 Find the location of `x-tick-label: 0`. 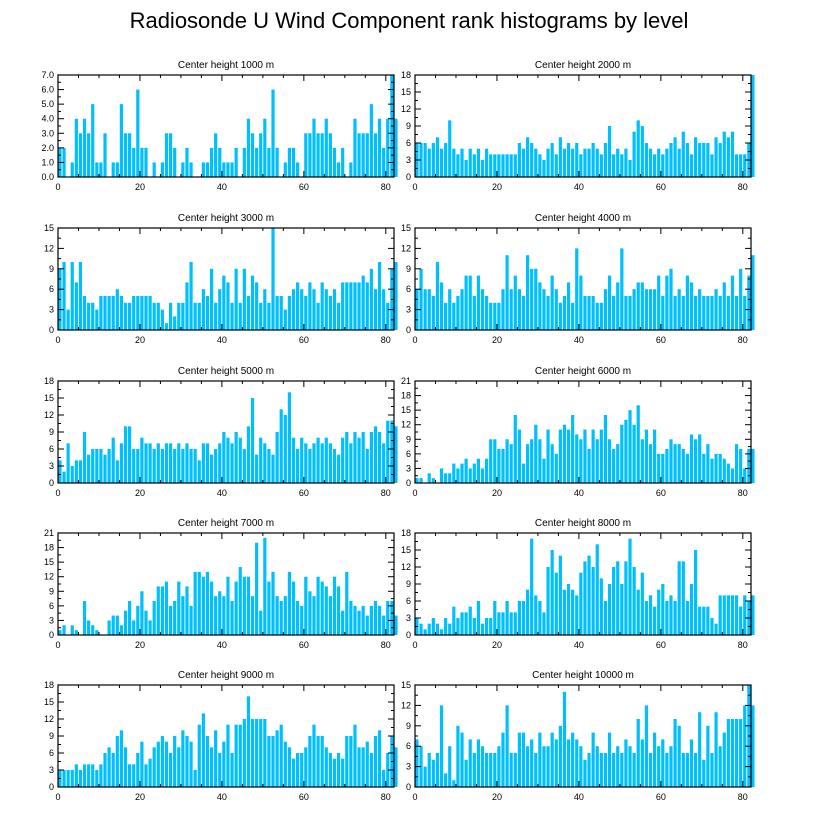

x-tick-label: 0 is located at coordinates (57, 340).